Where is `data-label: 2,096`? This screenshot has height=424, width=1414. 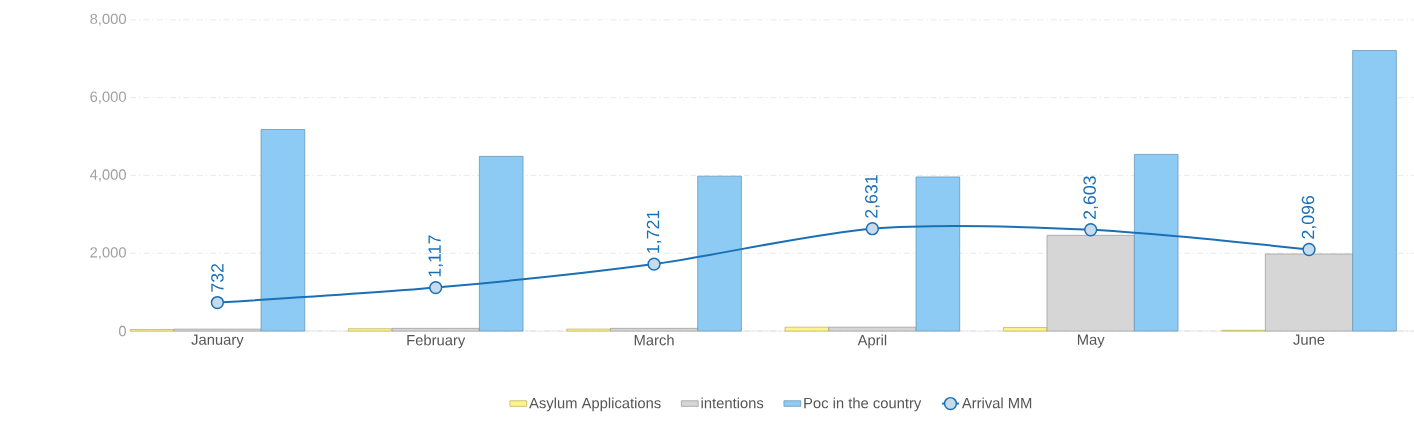
data-label: 2,096 is located at coordinates (1309, 217).